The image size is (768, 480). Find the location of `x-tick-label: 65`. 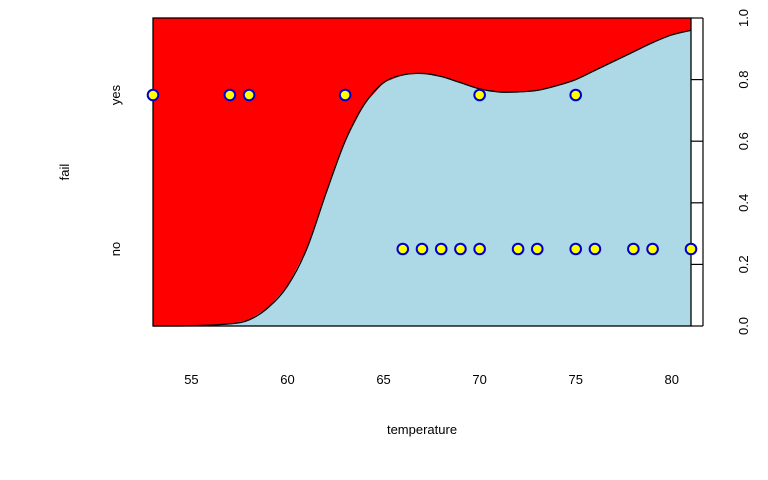

x-tick-label: 65 is located at coordinates (383, 379).